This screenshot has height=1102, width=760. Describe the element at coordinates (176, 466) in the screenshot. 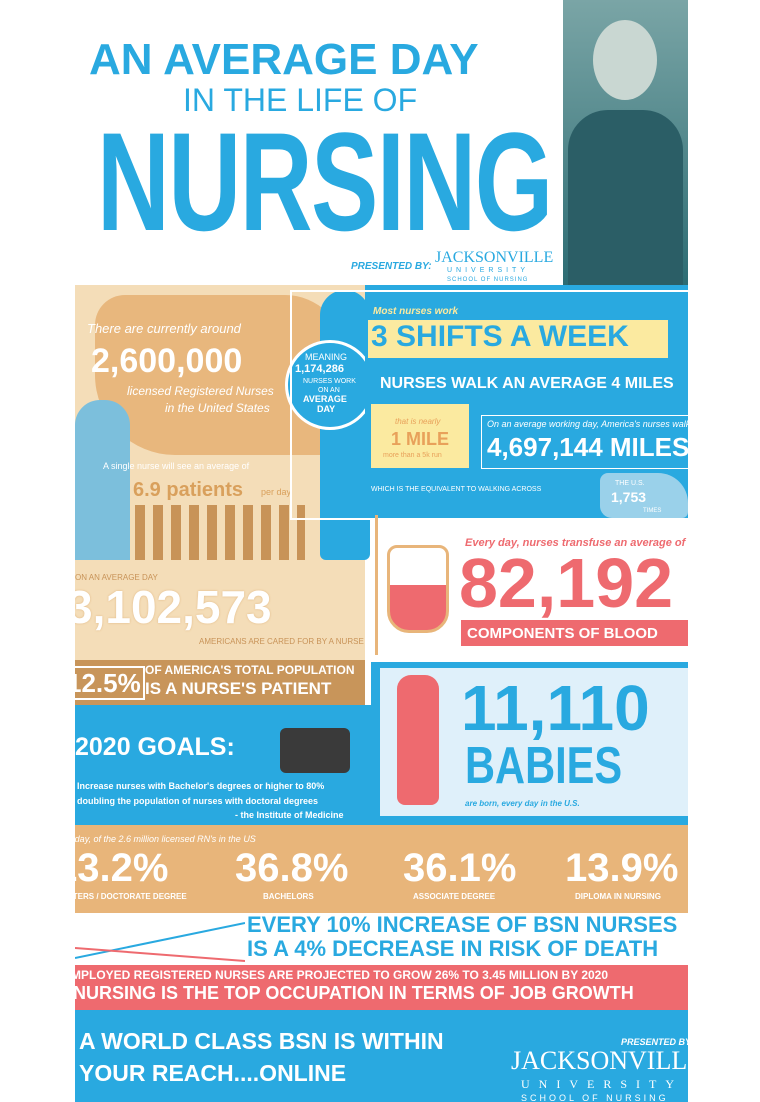

I see `text: A single nurse will see an average of` at that location.